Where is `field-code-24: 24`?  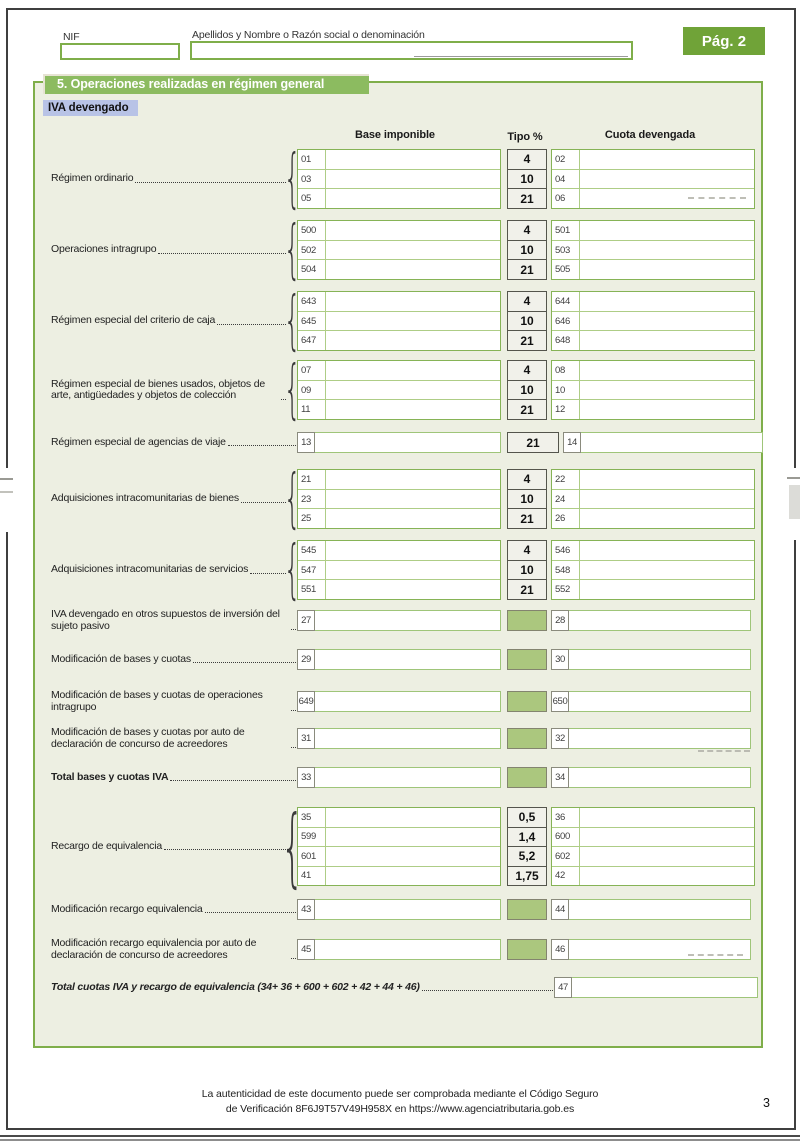
field-code-24: 24 is located at coordinates (566, 499).